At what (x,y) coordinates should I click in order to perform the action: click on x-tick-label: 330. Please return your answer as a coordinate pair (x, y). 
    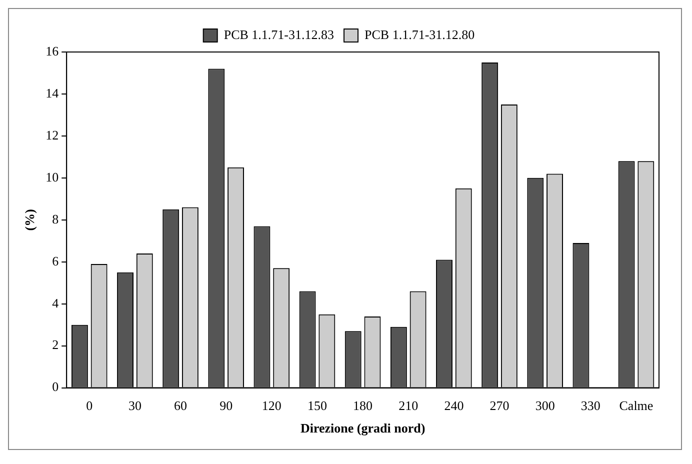
    Looking at the image, I should click on (590, 406).